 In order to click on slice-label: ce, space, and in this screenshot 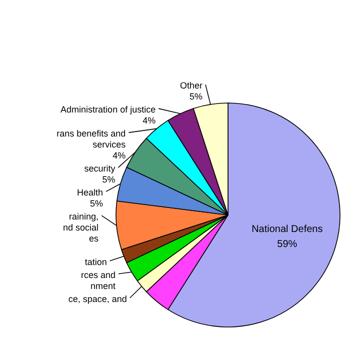, I will do `click(97, 299)`.